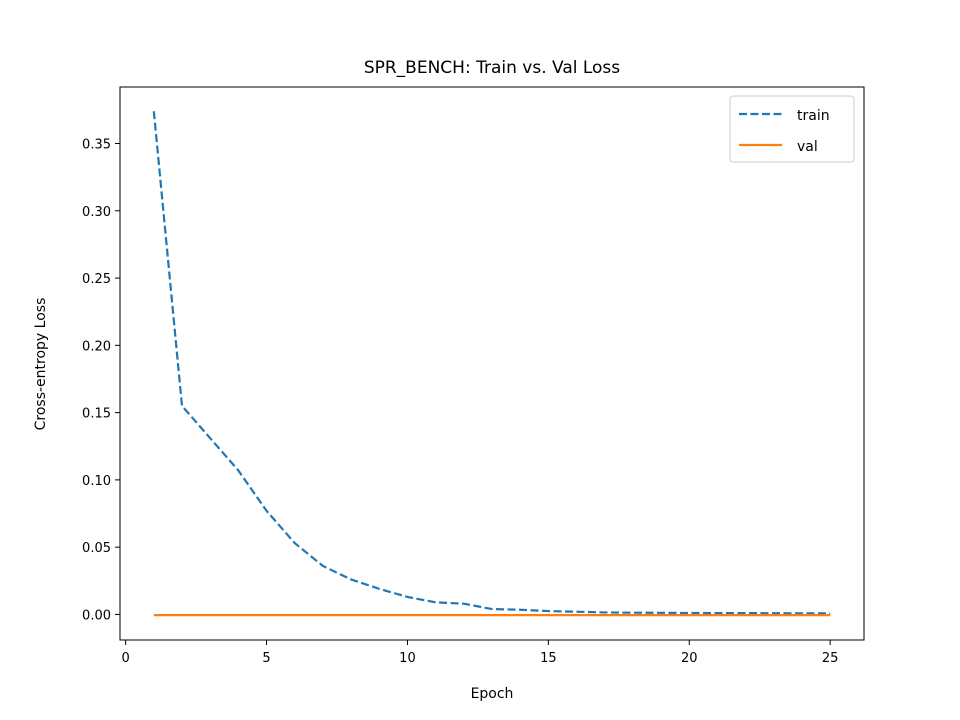 Image resolution: width=960 pixels, height=720 pixels. What do you see at coordinates (492, 68) in the screenshot?
I see `chart-title: SPR_BENCH: Train vs. Val Loss` at bounding box center [492, 68].